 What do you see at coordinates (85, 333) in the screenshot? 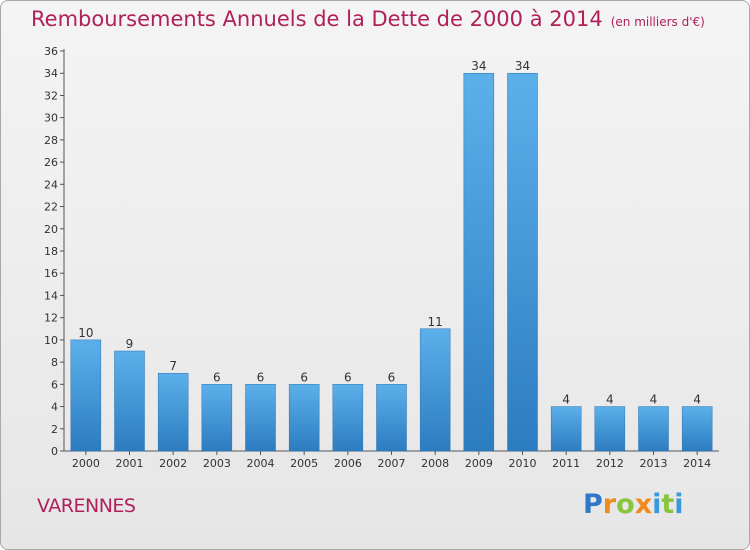
I see `value-label: 10` at bounding box center [85, 333].